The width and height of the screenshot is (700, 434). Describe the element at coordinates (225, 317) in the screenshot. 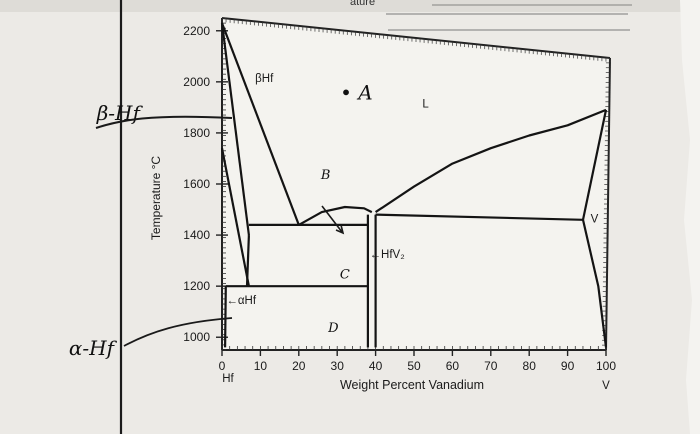

I see `boundary-alpha-hf-solvus` at that location.